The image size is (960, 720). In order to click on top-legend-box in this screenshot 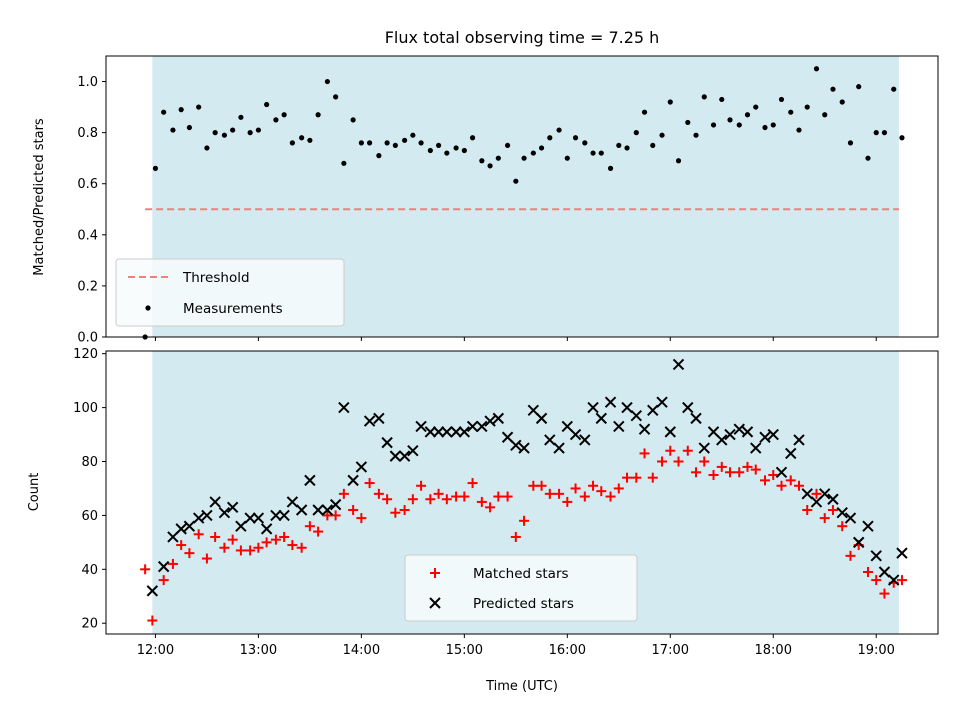, I will do `click(230, 292)`.